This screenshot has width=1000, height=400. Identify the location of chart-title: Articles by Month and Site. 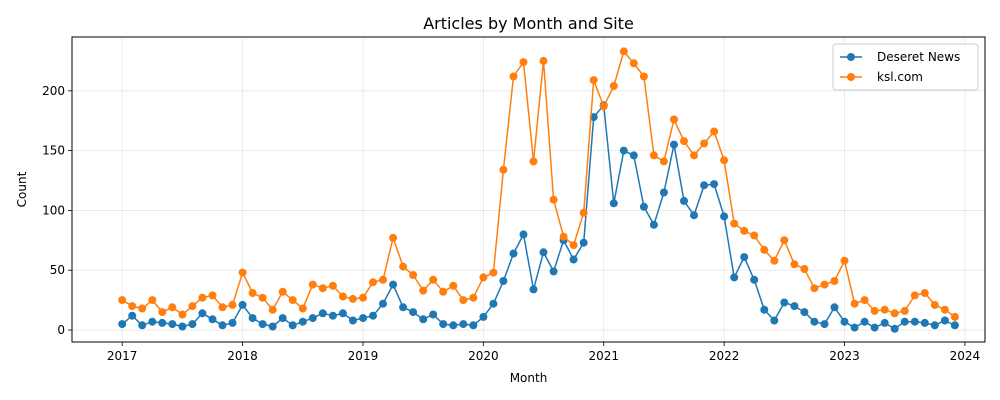
(528, 23).